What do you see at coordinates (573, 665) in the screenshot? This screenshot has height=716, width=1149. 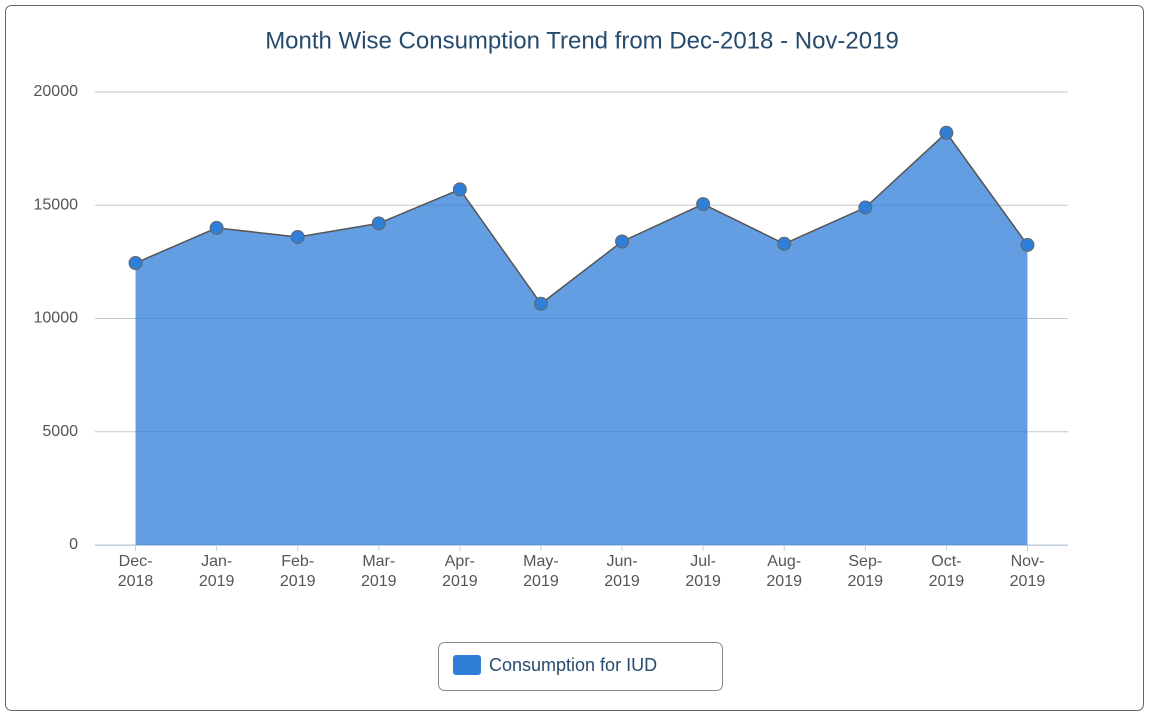 I see `legend-label: Consumption for IUD` at bounding box center [573, 665].